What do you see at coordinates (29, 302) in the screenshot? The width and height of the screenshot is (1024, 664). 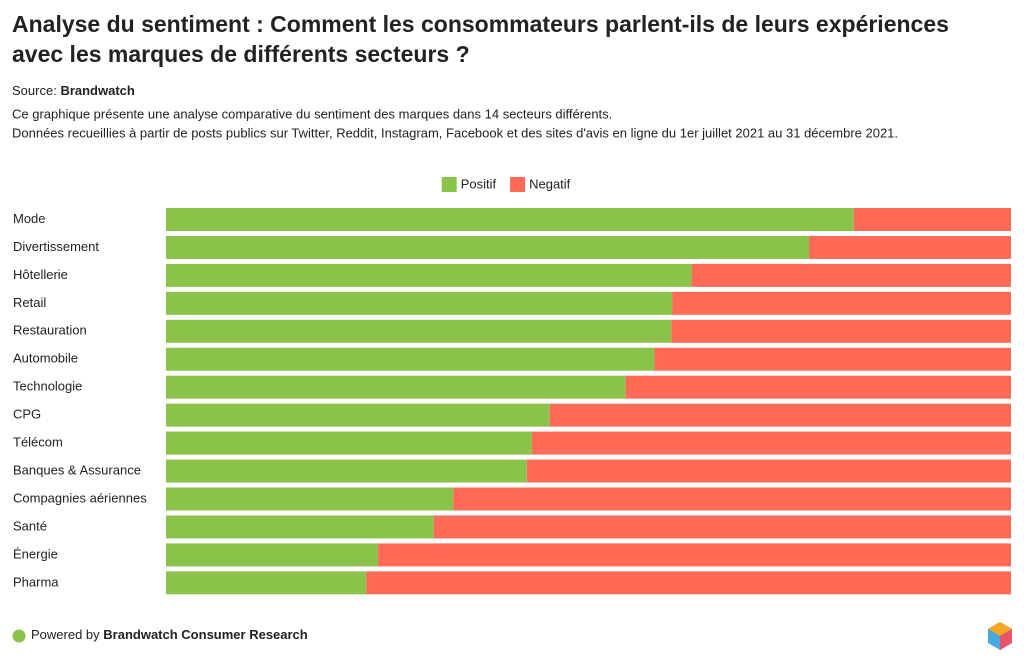 I see `y-tick-label: Retail` at bounding box center [29, 302].